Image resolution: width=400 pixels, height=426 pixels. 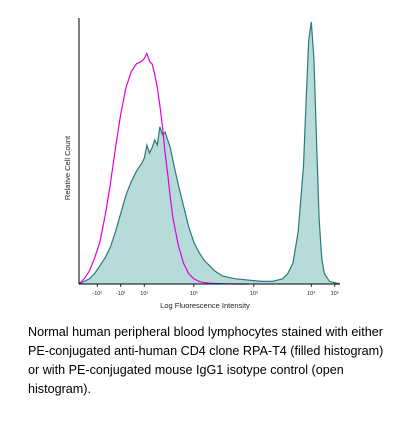 I want to click on x-tick-label: 10³, so click(x=254, y=294).